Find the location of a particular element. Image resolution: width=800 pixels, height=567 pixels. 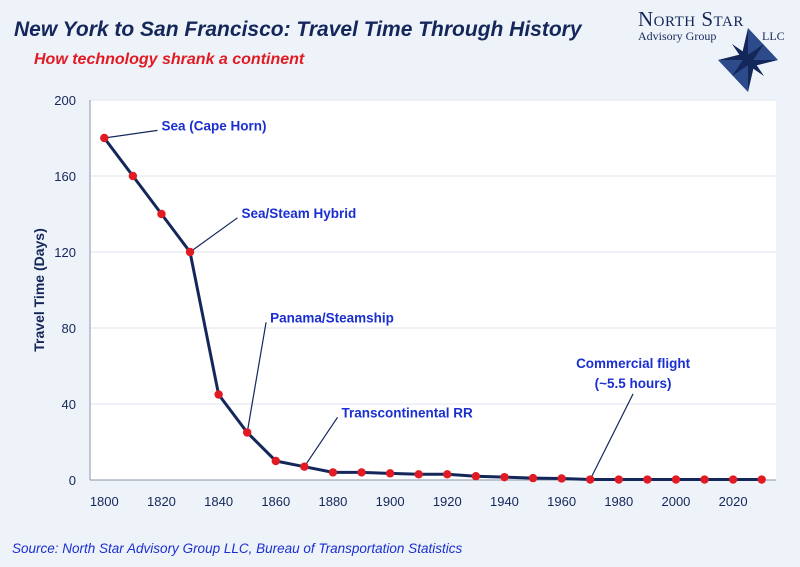

x-tick-label: 1860 is located at coordinates (275, 501).